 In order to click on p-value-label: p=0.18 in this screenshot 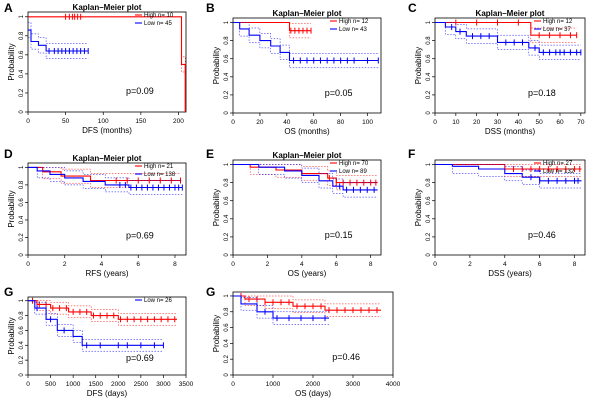, I will do `click(542, 93)`.